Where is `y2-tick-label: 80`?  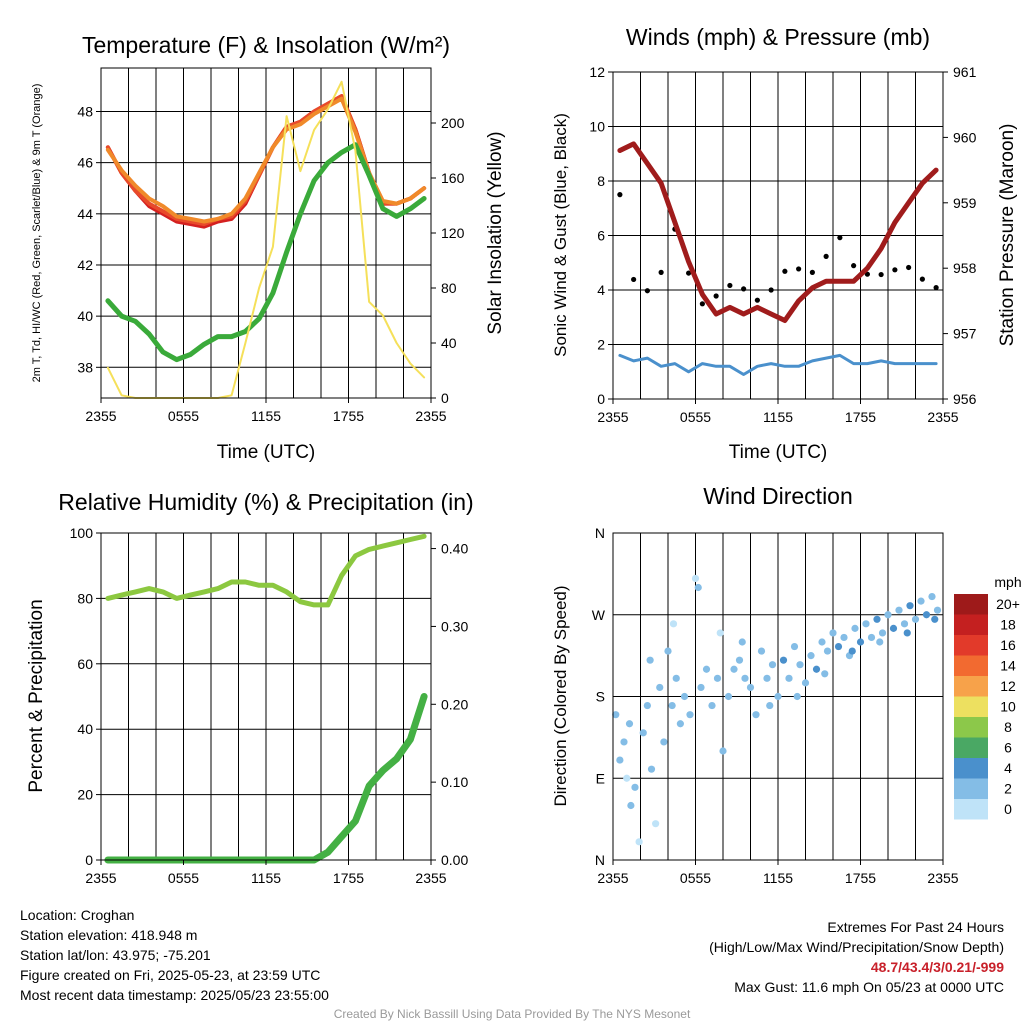 y2-tick-label: 80 is located at coordinates (449, 288).